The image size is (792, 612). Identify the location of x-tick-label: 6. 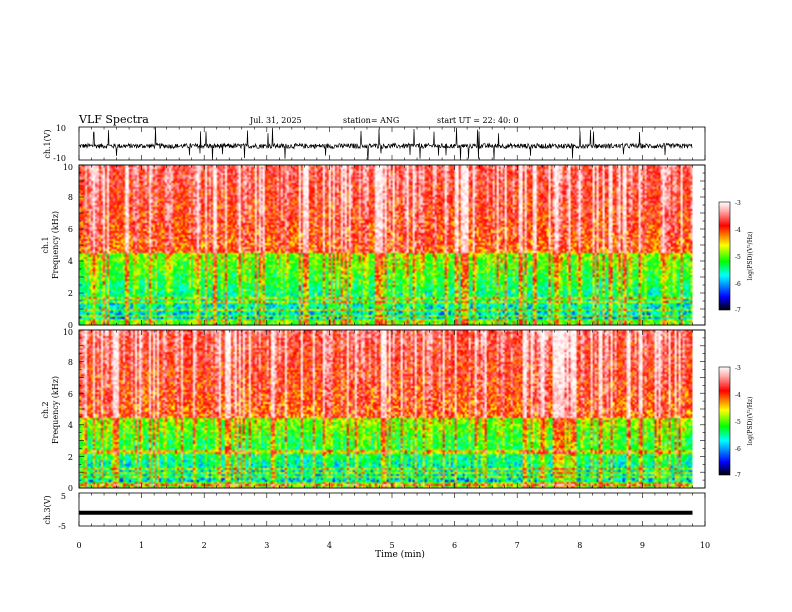
(454, 545).